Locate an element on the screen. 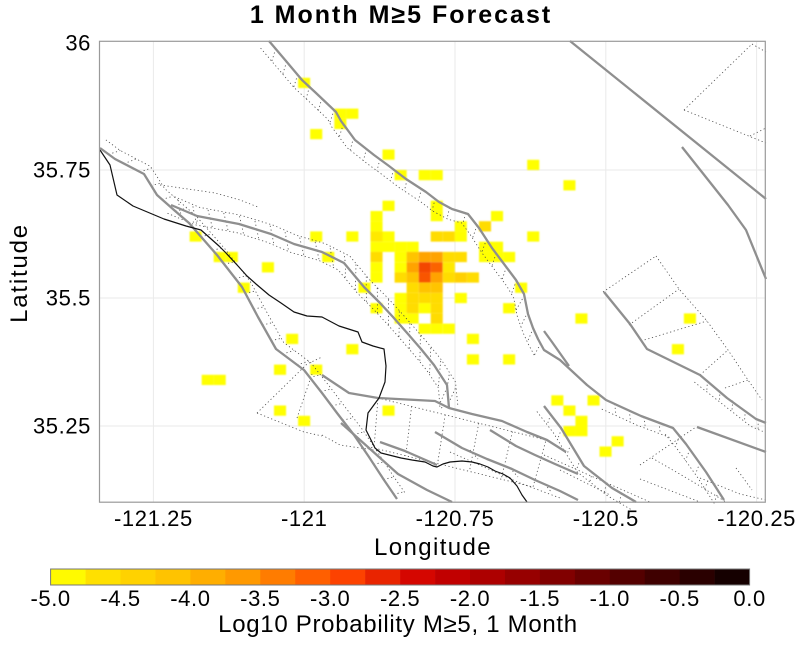 This screenshot has height=650, width=800. svg-text: -1.5 is located at coordinates (540, 598).